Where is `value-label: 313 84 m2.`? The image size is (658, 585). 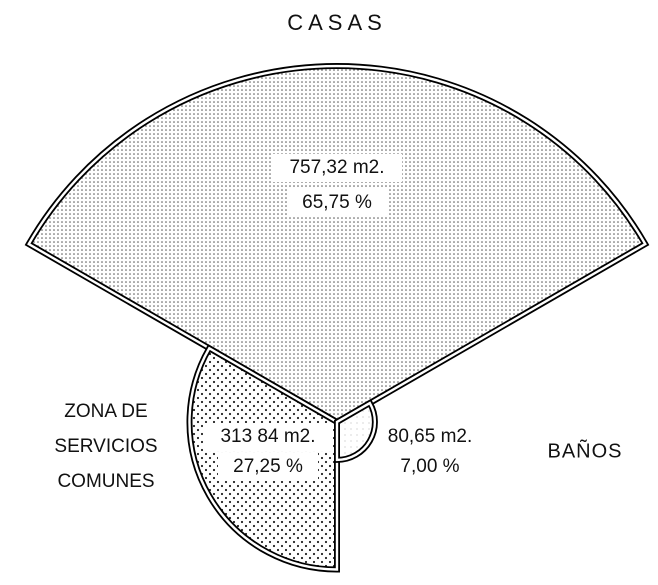 value-label: 313 84 m2. is located at coordinates (267, 436).